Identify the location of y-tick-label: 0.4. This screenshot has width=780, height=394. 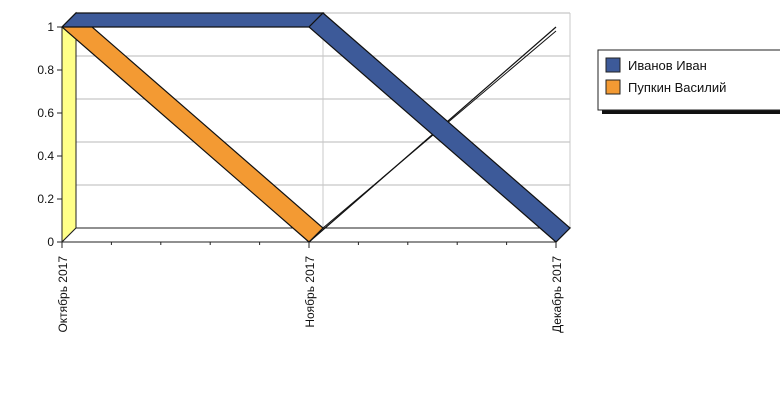
(45, 156).